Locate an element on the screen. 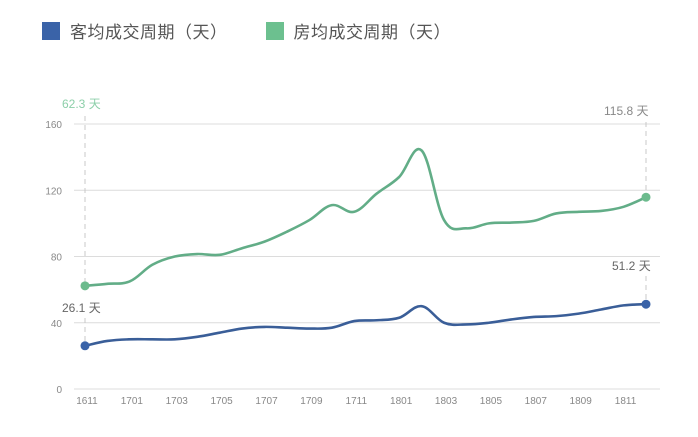 The image size is (698, 437). x-tick-label: 1701 is located at coordinates (132, 401).